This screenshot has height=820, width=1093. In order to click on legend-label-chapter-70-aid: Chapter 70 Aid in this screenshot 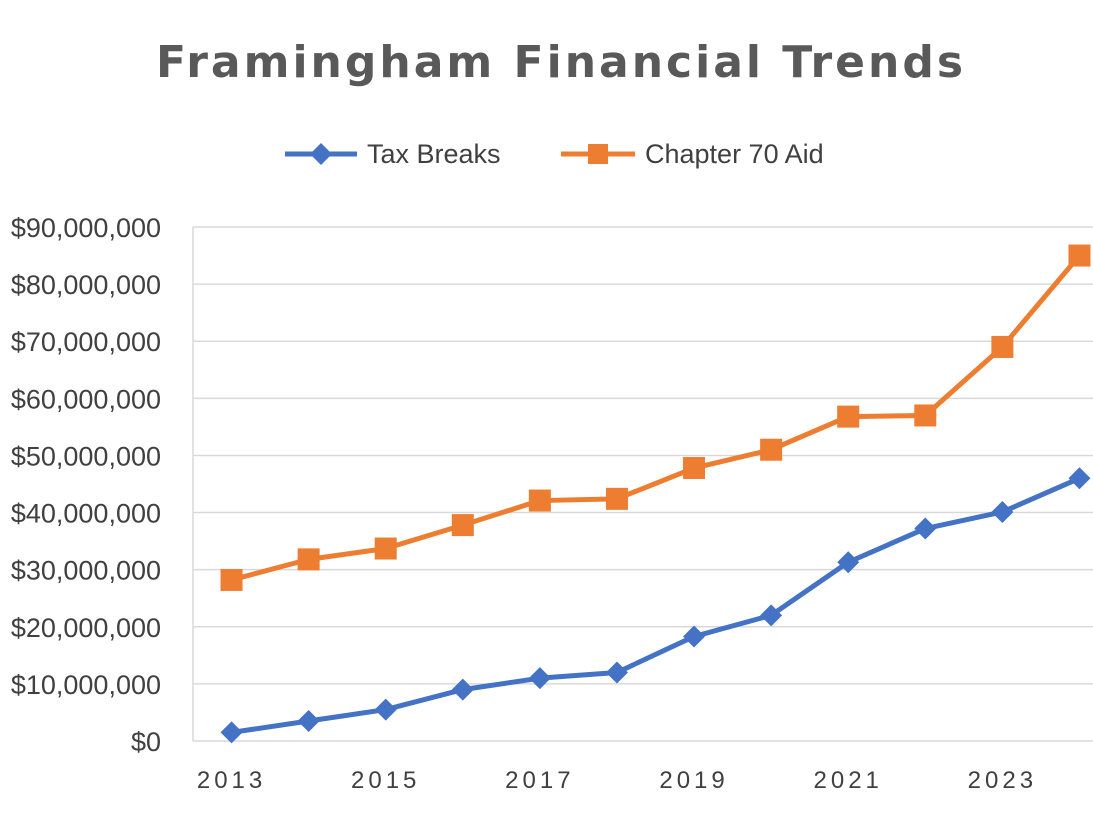, I will do `click(734, 154)`.